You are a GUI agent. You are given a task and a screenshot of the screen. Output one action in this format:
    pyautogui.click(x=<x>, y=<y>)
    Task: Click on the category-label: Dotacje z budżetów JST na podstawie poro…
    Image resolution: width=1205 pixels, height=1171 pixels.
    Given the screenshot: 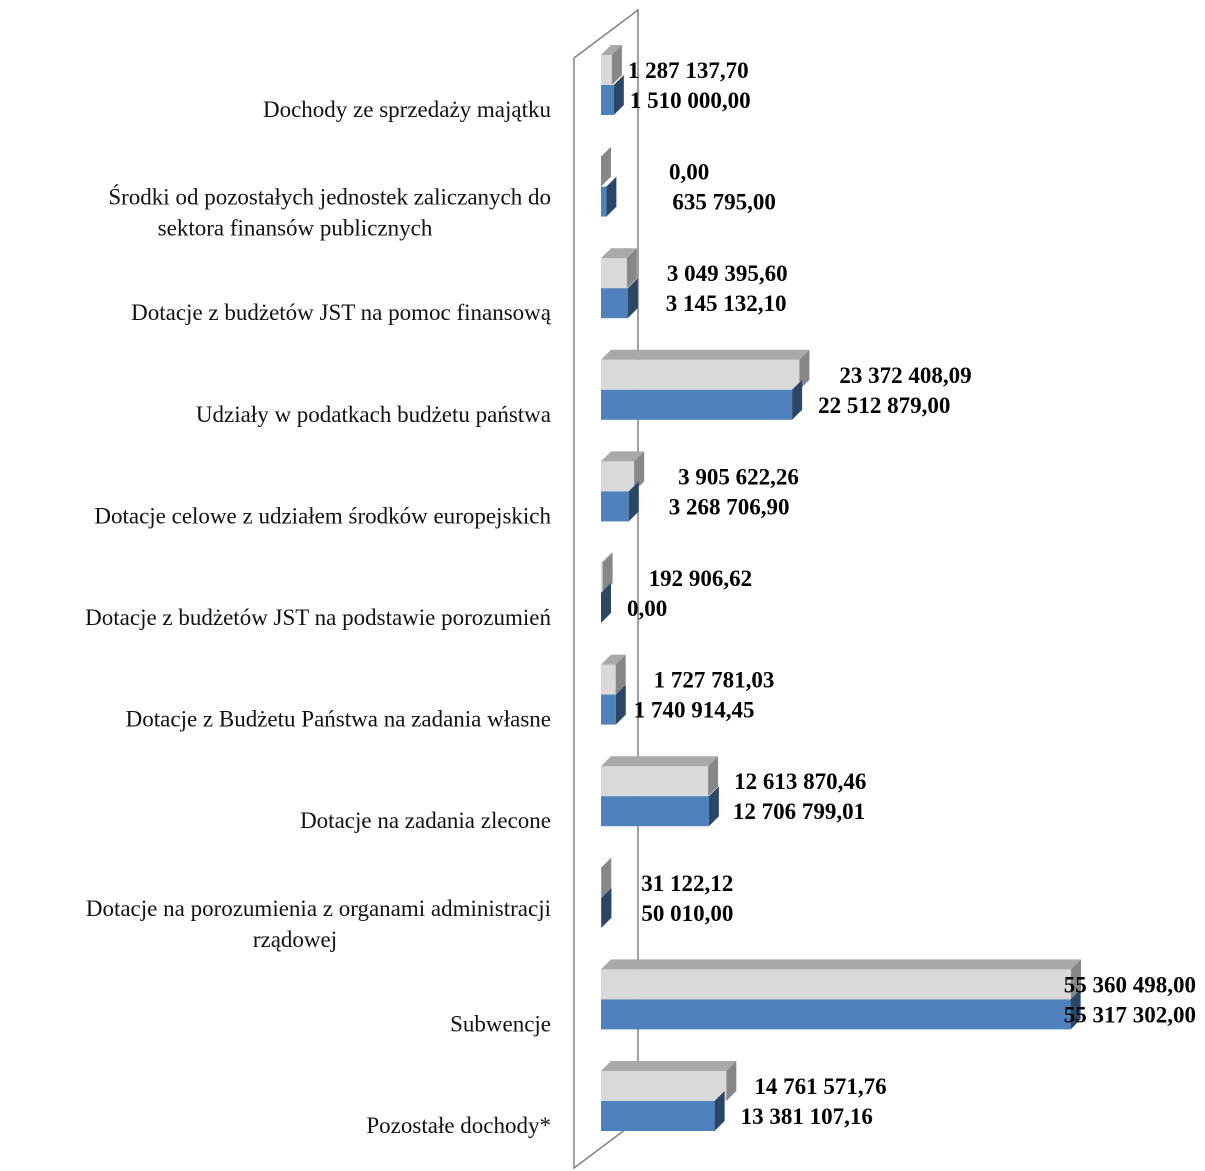 What is the action you would take?
    pyautogui.click(x=318, y=617)
    